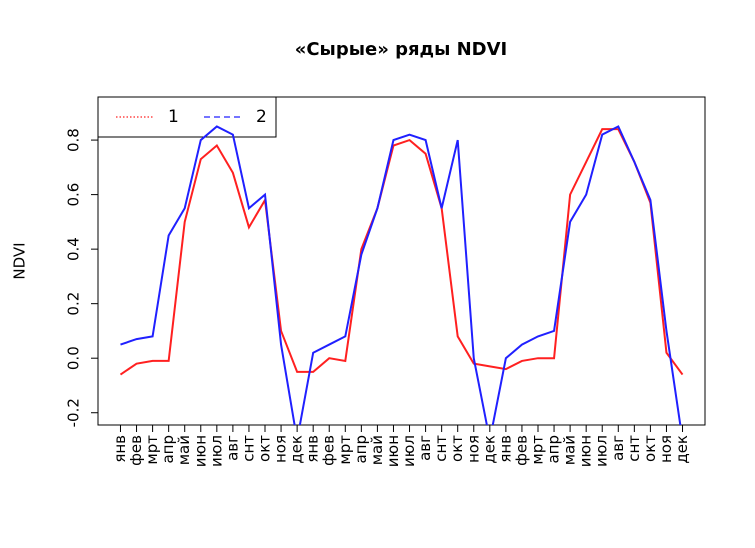 The width and height of the screenshot is (755, 548). What do you see at coordinates (173, 117) in the screenshot?
I see `legend-label: 1` at bounding box center [173, 117].